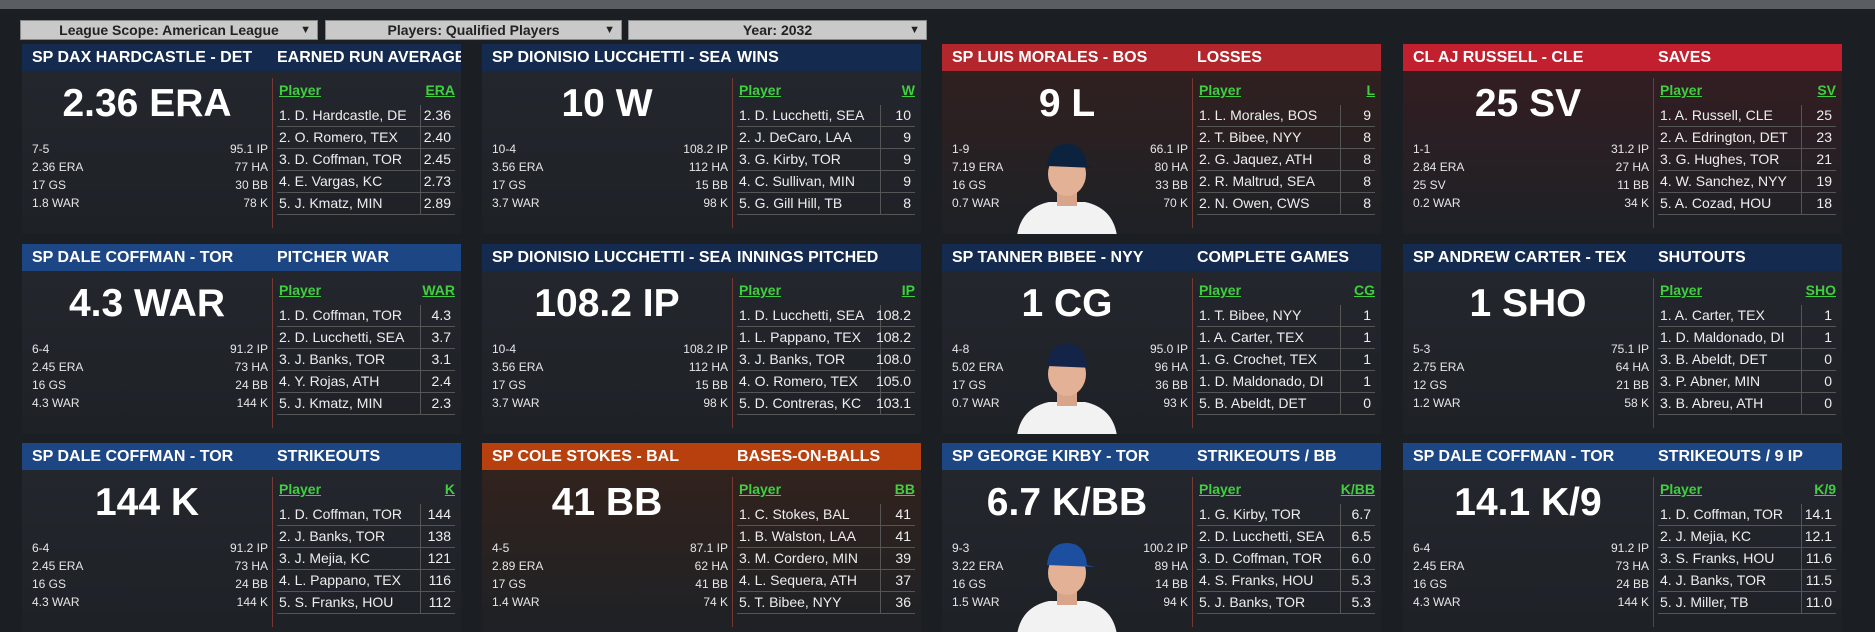  I want to click on leader-name: 1. A. Carter, TEX, so click(1251, 337).